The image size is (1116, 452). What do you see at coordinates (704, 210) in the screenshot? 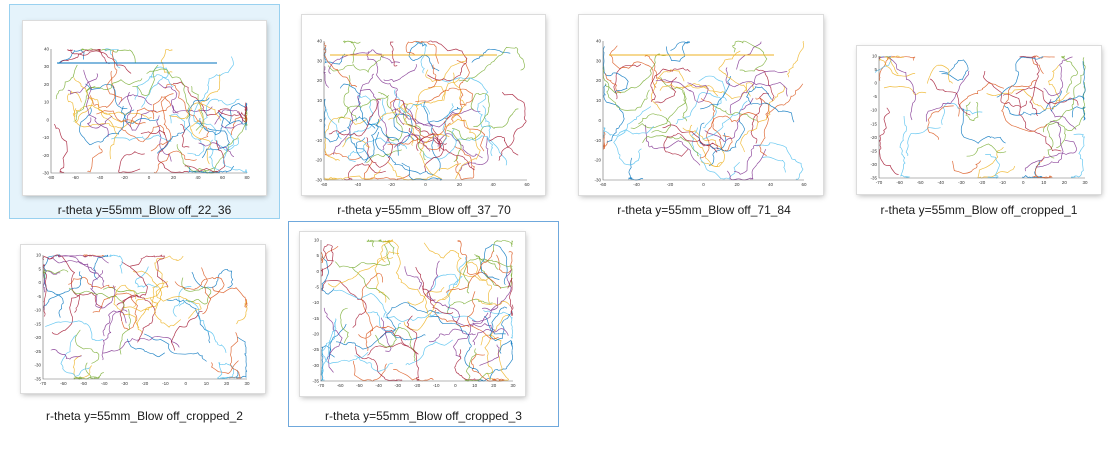
I see `file-name-label: r-theta y=55mm_Blow off_71_84` at bounding box center [704, 210].